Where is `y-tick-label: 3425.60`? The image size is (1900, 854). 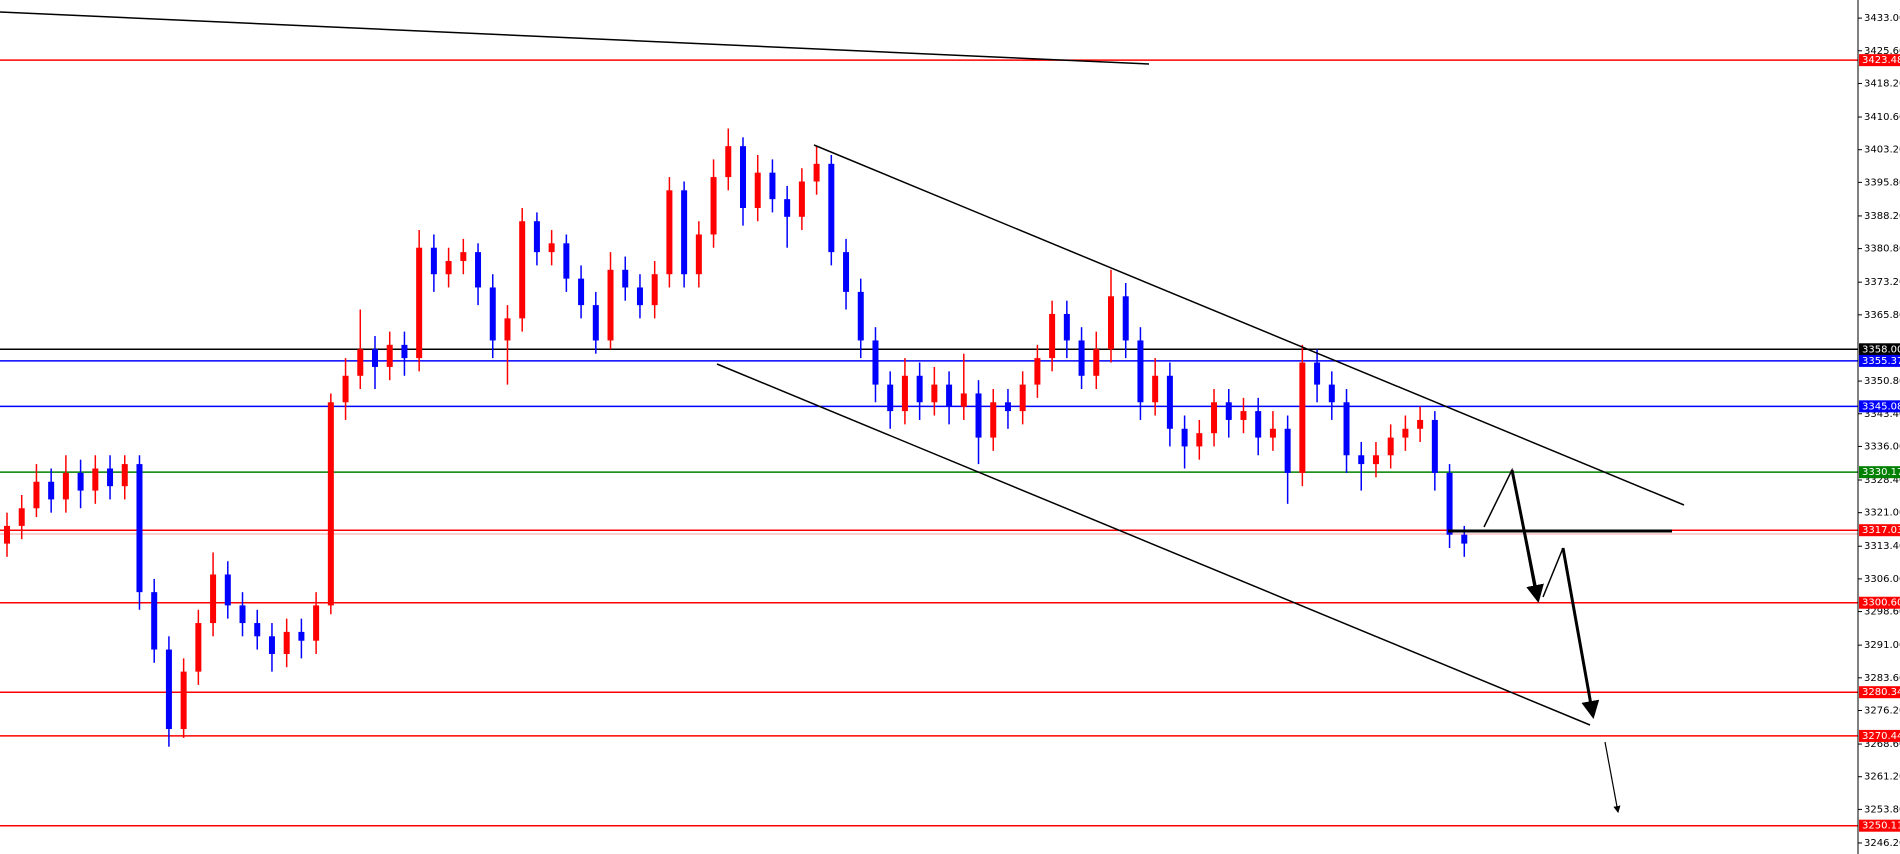
y-tick-label: 3425.60 is located at coordinates (1882, 51).